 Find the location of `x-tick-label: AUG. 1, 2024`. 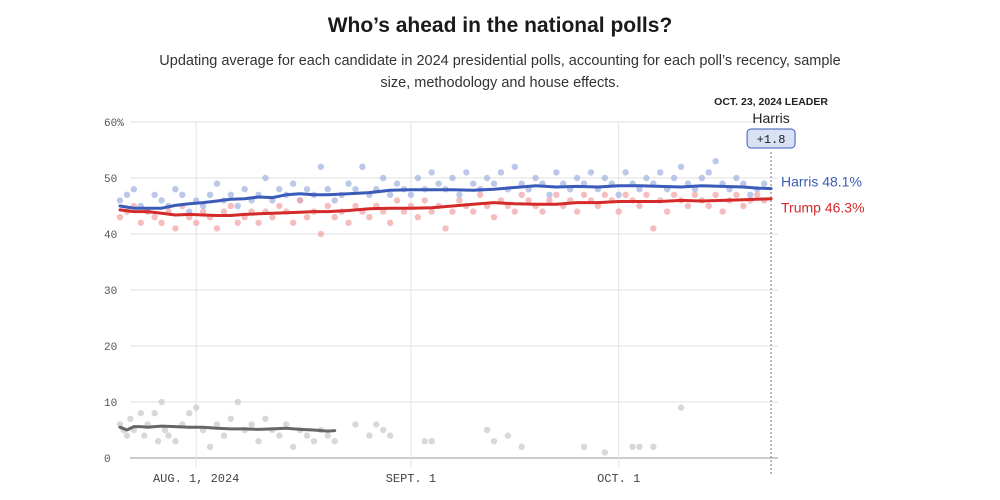

x-tick-label: AUG. 1, 2024 is located at coordinates (196, 479).